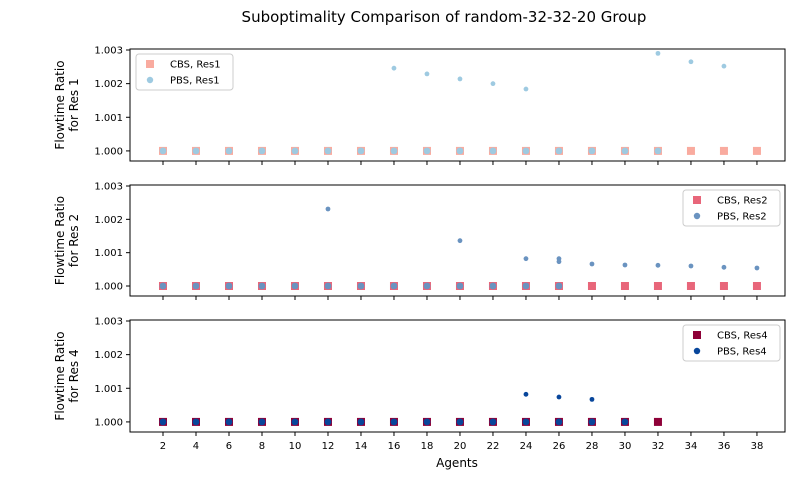  What do you see at coordinates (410, 421) in the screenshot?
I see `series-cbs-res4` at bounding box center [410, 421].